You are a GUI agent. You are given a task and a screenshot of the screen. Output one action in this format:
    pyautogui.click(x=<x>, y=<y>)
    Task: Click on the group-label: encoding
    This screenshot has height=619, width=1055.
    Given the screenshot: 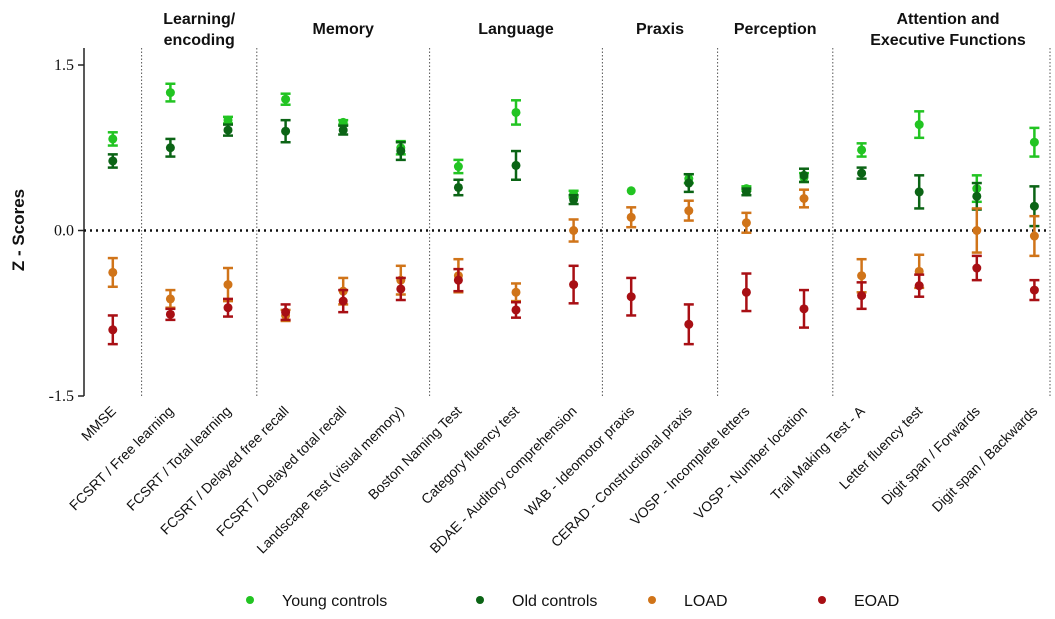 What is the action you would take?
    pyautogui.click(x=199, y=40)
    